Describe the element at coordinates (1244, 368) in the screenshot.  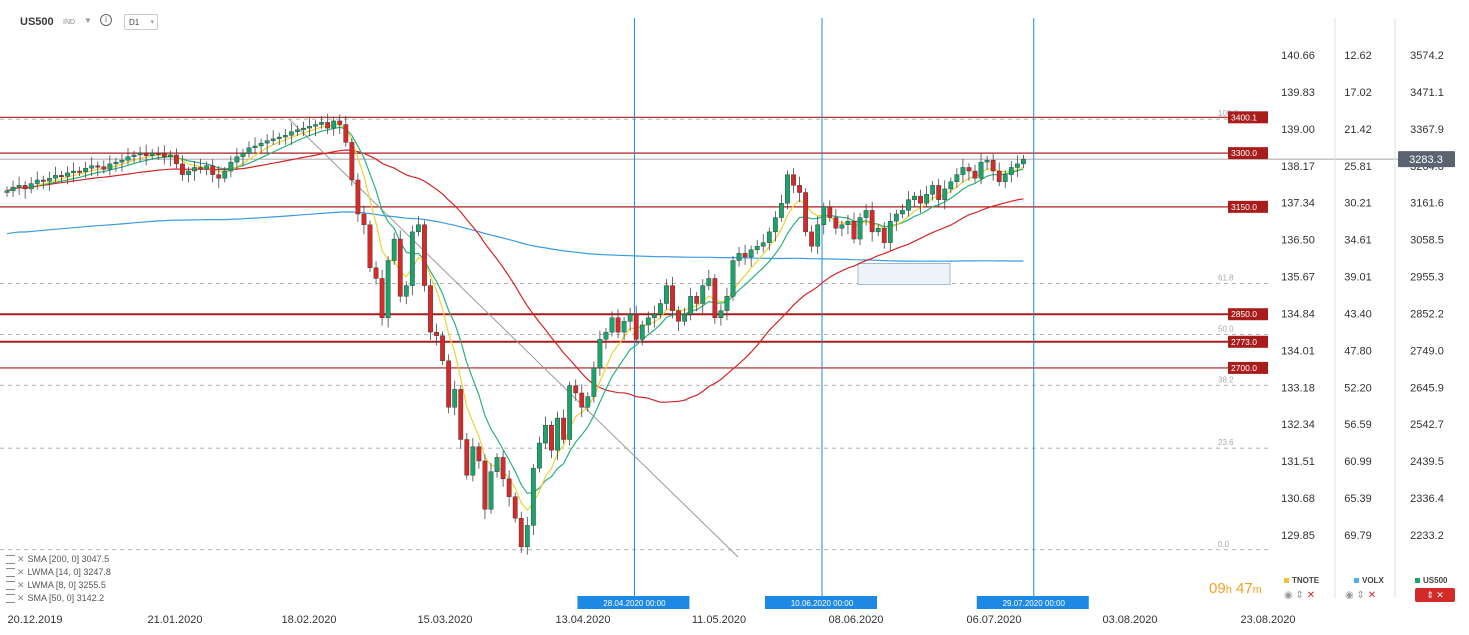
I see `level-badge-label: 2700.0` at that location.